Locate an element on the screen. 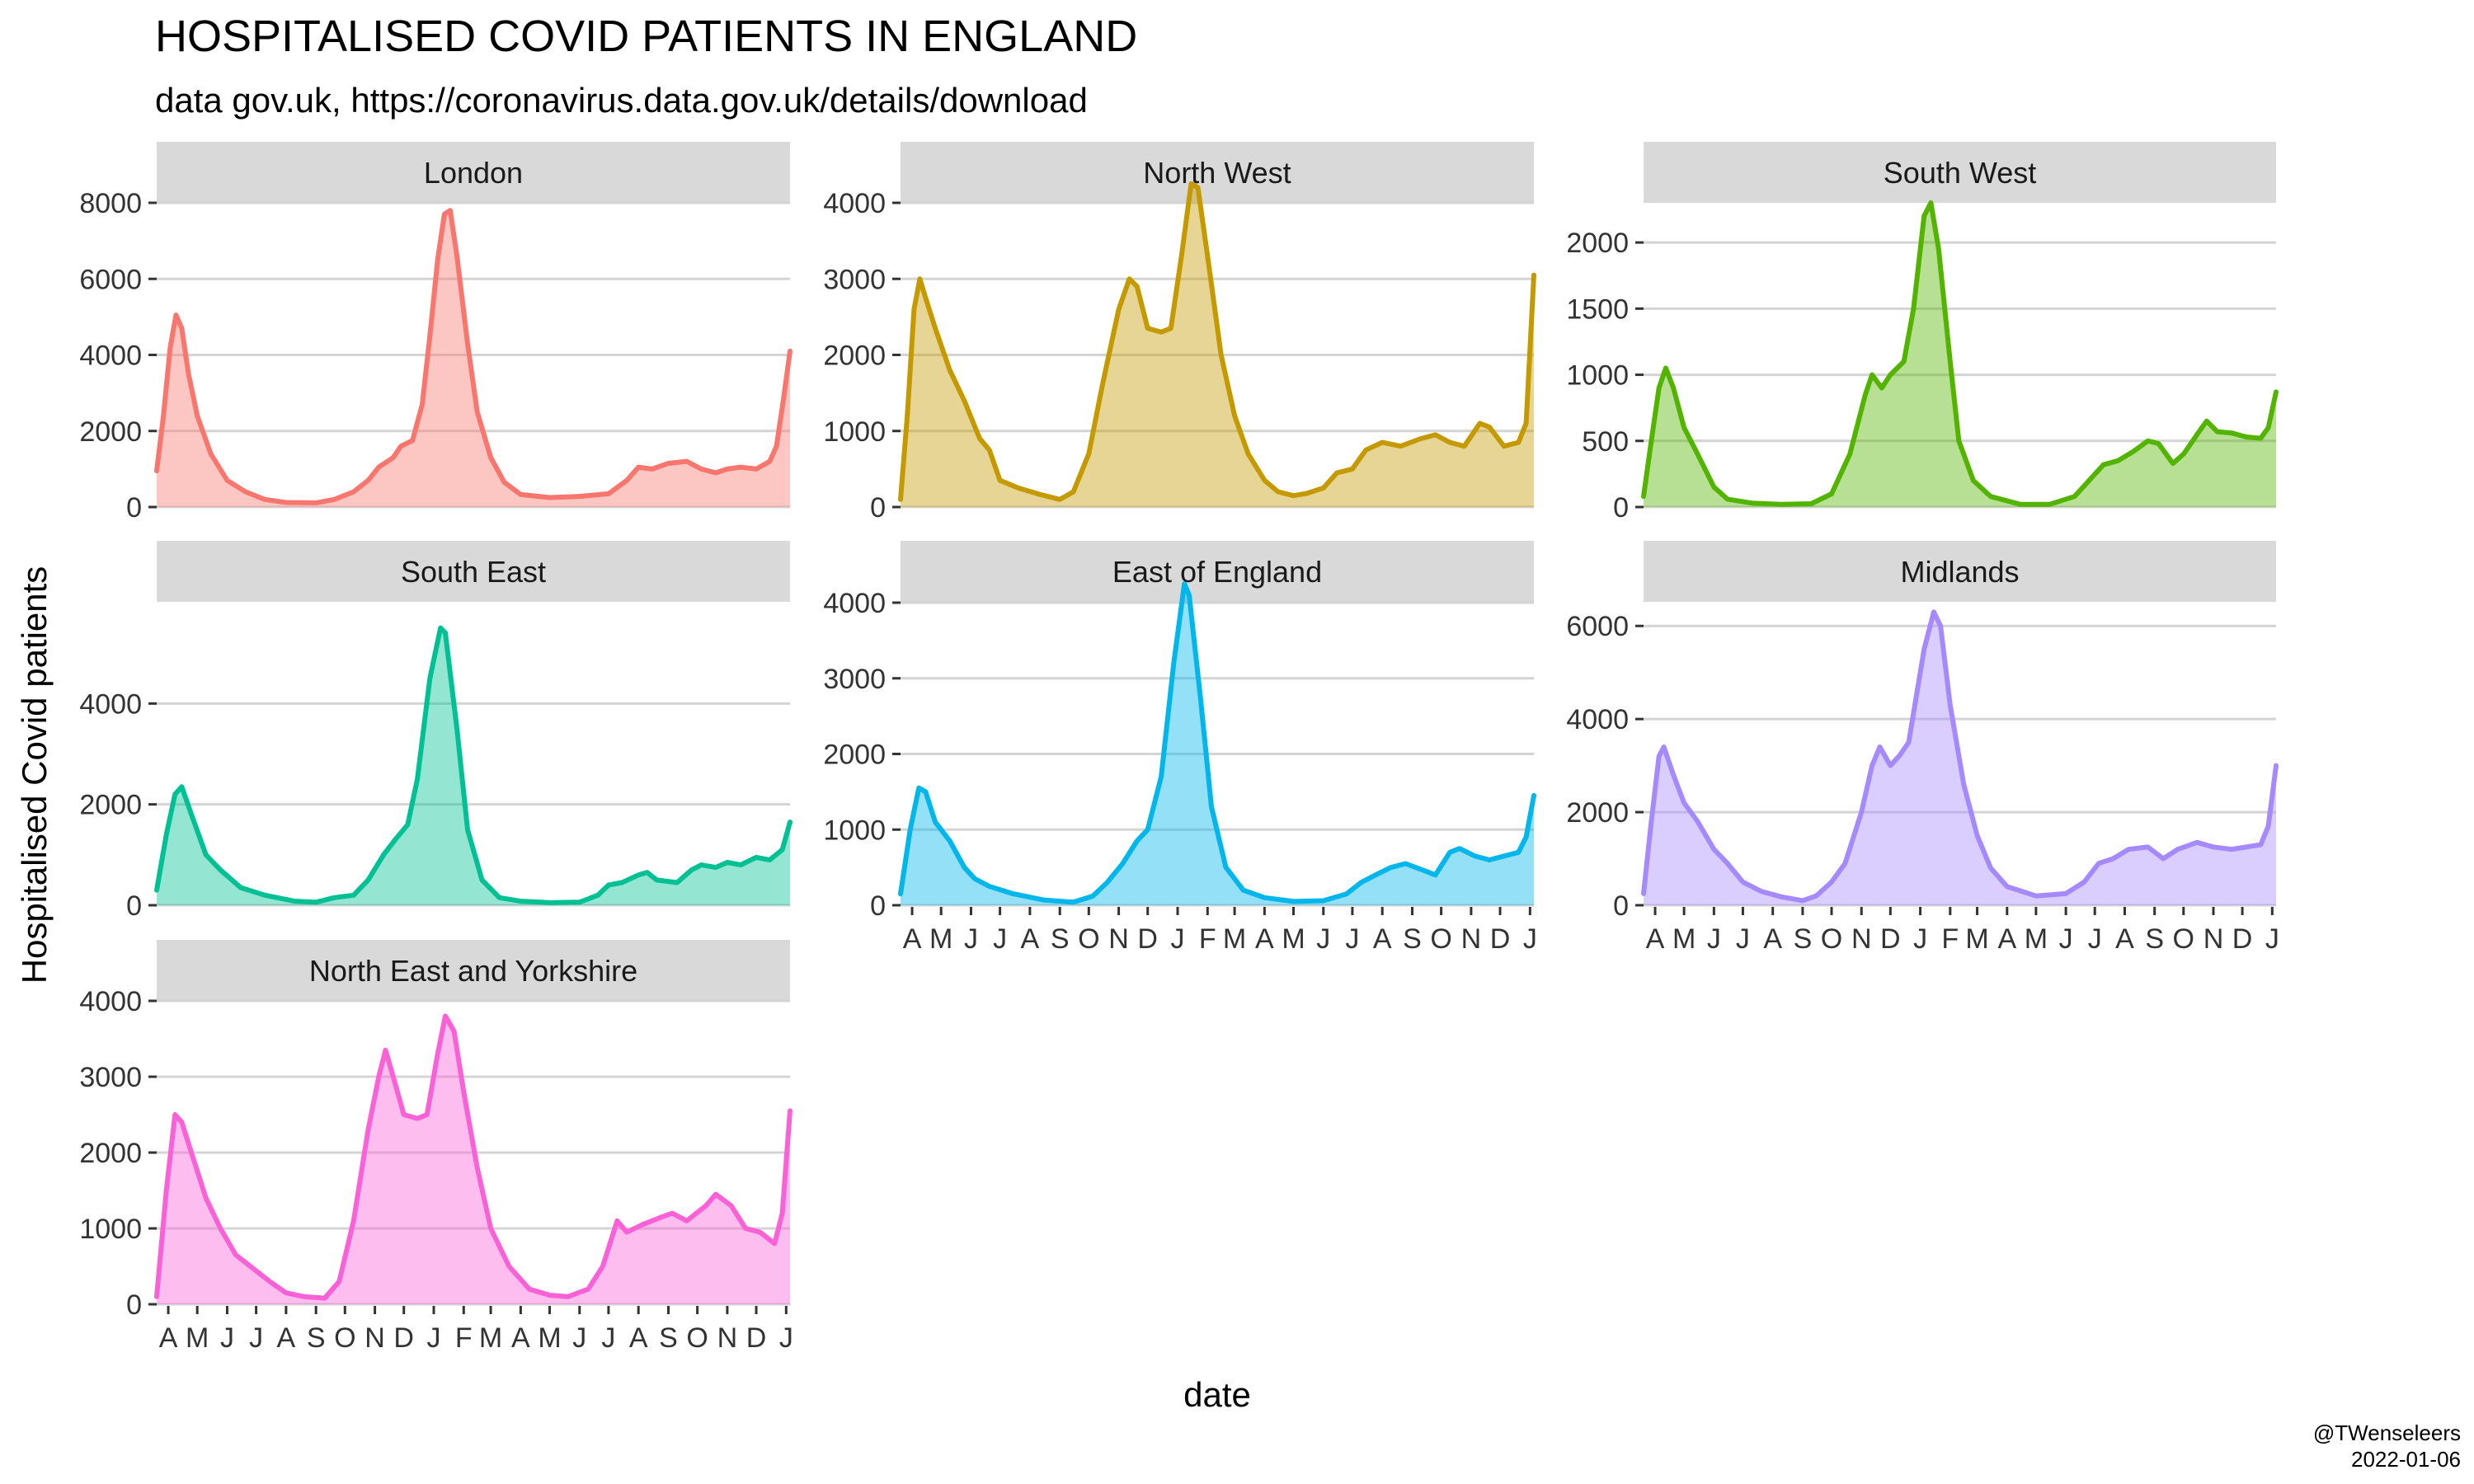  strip-label-south-east: South East is located at coordinates (473, 572).